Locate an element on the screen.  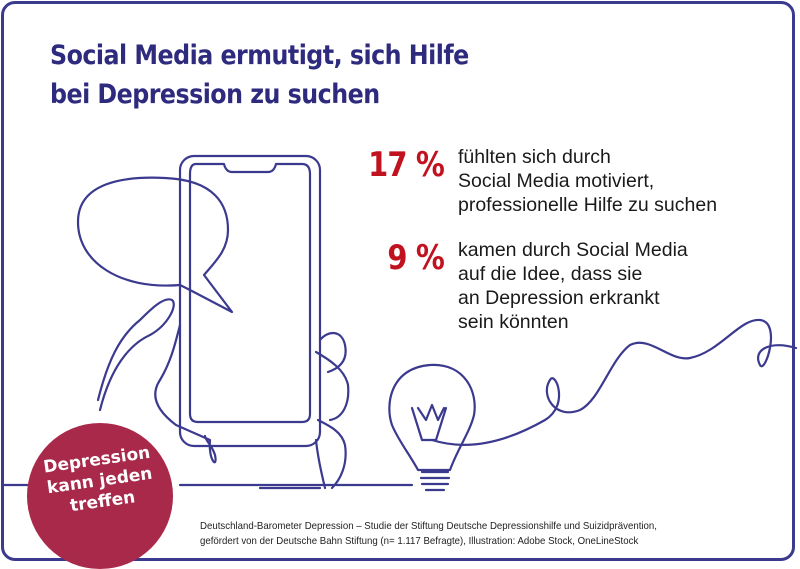
smartphone-outer-icon is located at coordinates (250, 301).